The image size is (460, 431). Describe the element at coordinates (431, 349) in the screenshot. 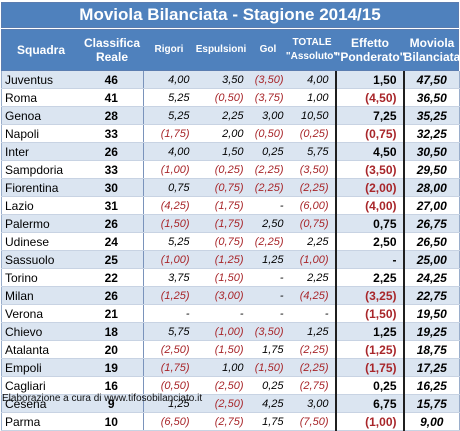

I see `cell-moviola: 18,75` at that location.